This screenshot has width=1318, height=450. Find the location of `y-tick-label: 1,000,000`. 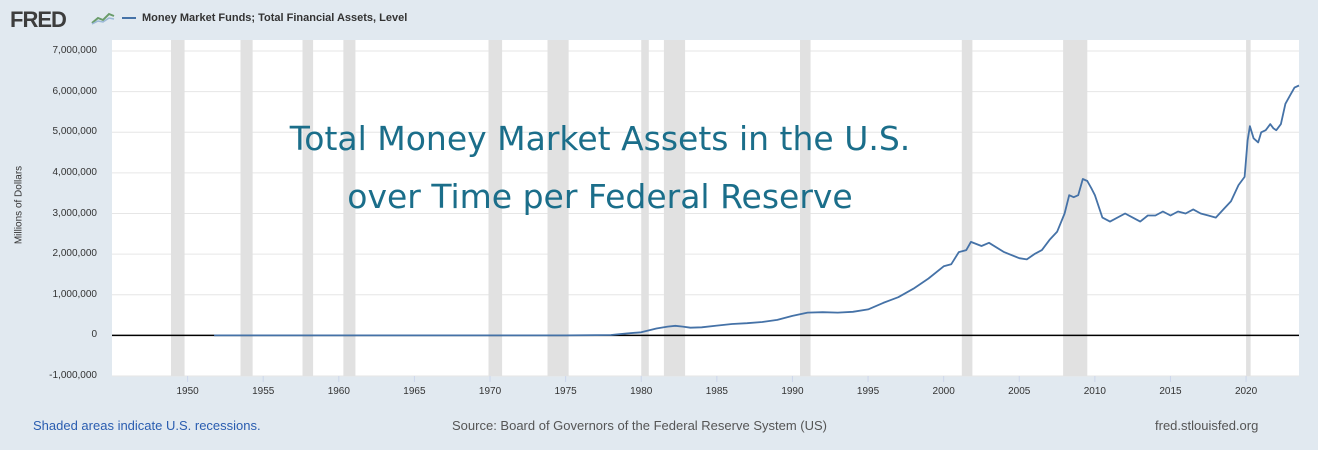

y-tick-label: 1,000,000 is located at coordinates (75, 294).